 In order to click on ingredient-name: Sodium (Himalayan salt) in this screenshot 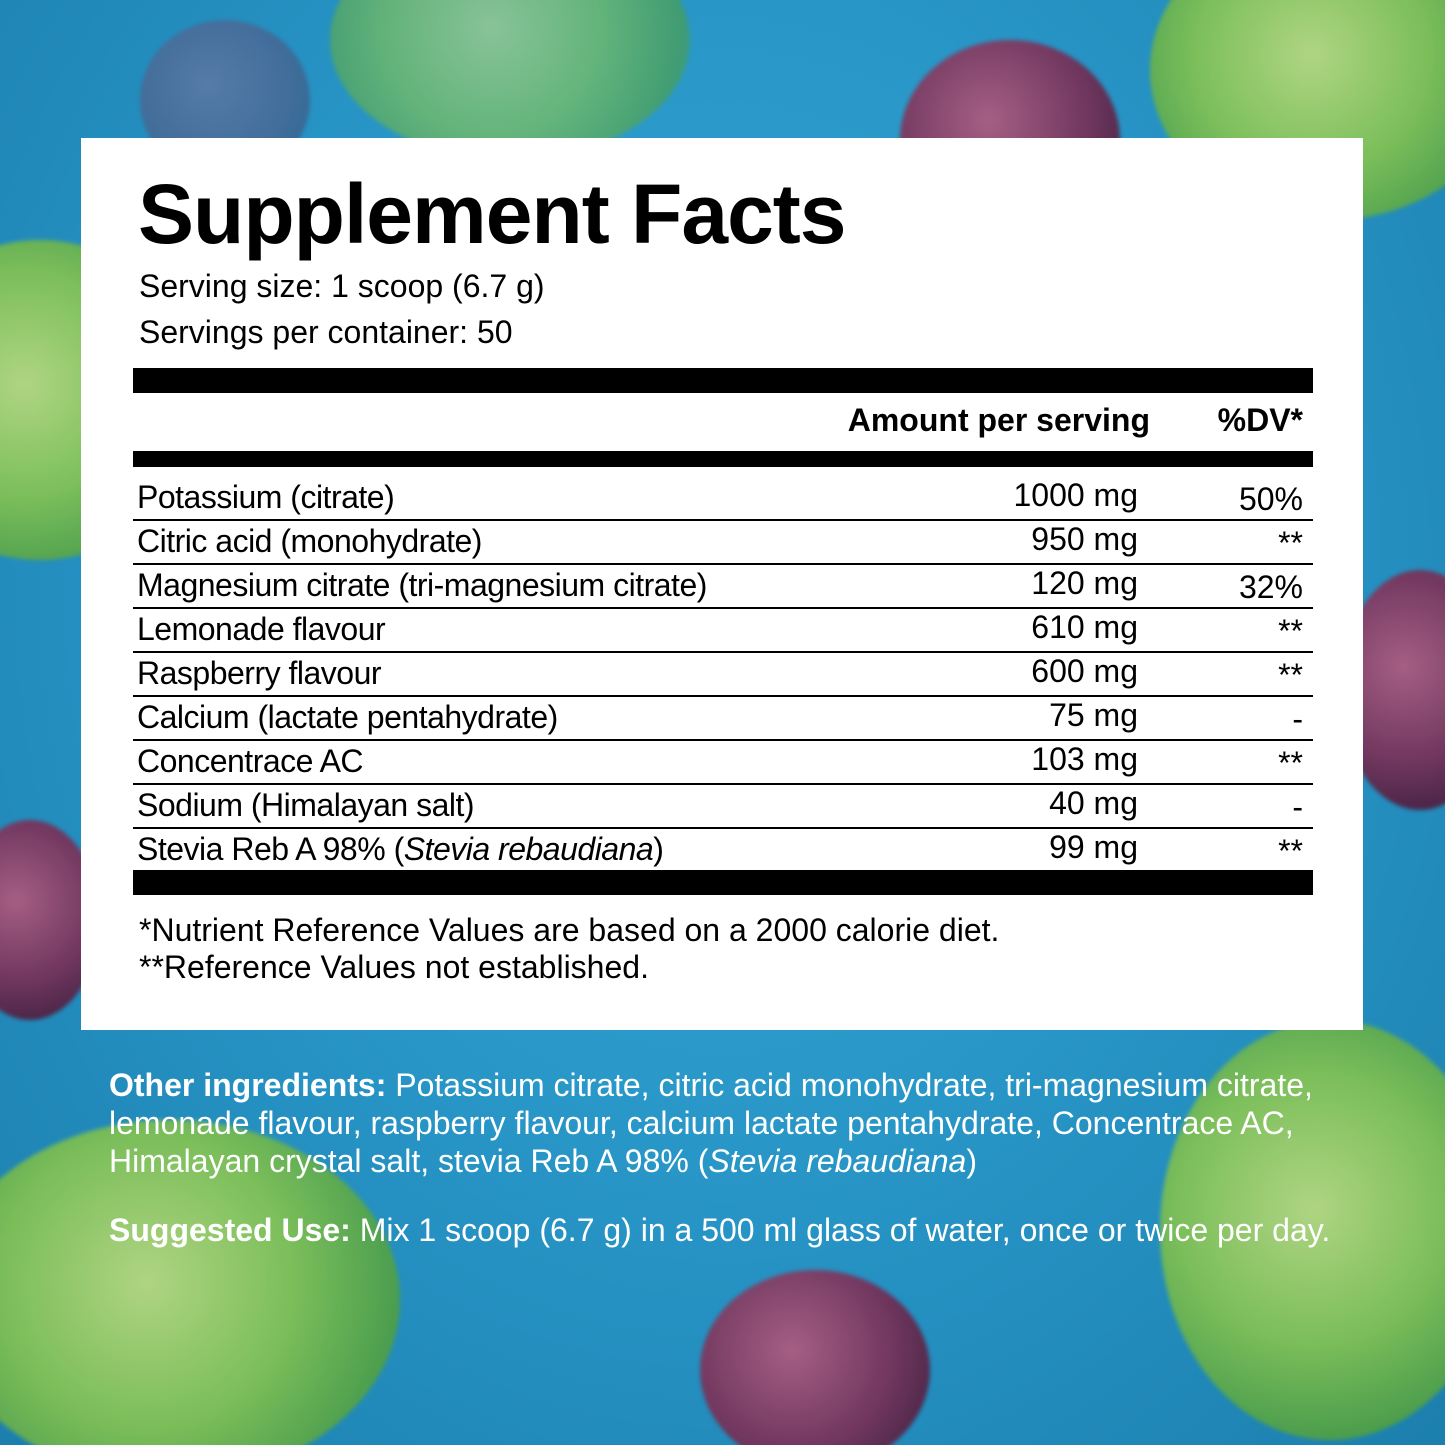, I will do `click(306, 805)`.